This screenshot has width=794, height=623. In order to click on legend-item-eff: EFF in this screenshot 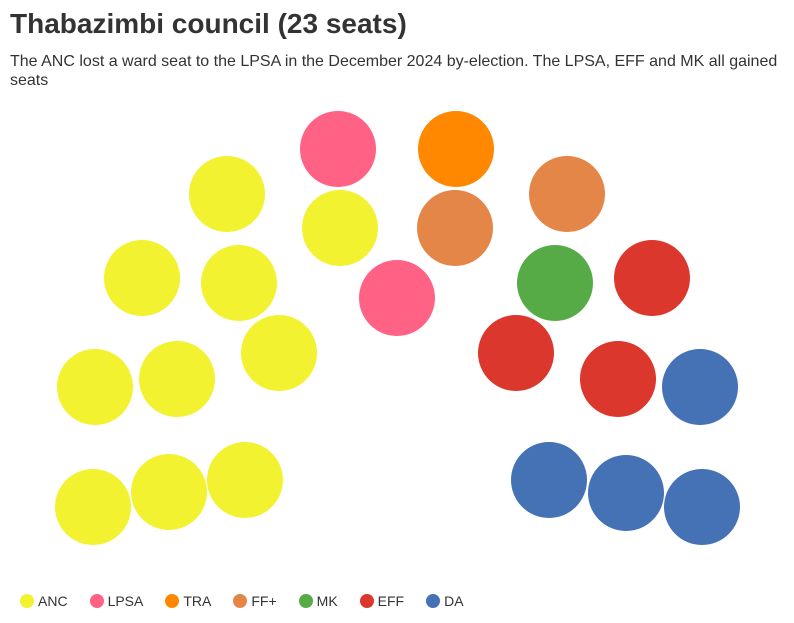, I will do `click(382, 601)`.